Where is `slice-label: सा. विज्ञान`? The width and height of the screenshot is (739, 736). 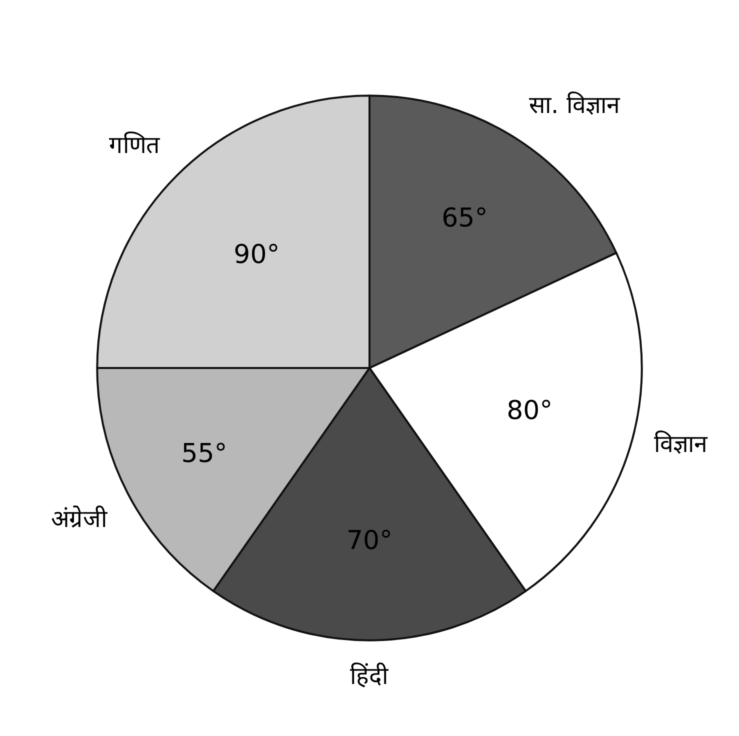
slice-label: सा. विज्ञान is located at coordinates (574, 105).